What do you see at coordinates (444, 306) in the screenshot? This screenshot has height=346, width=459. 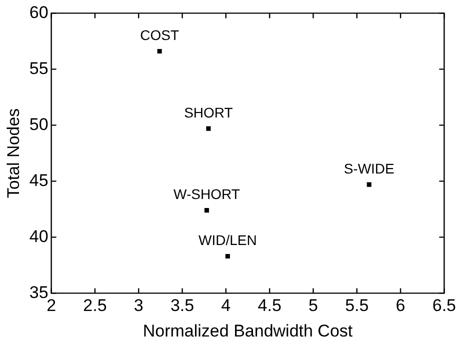 I see `x-tick-label: 6.5` at bounding box center [444, 306].